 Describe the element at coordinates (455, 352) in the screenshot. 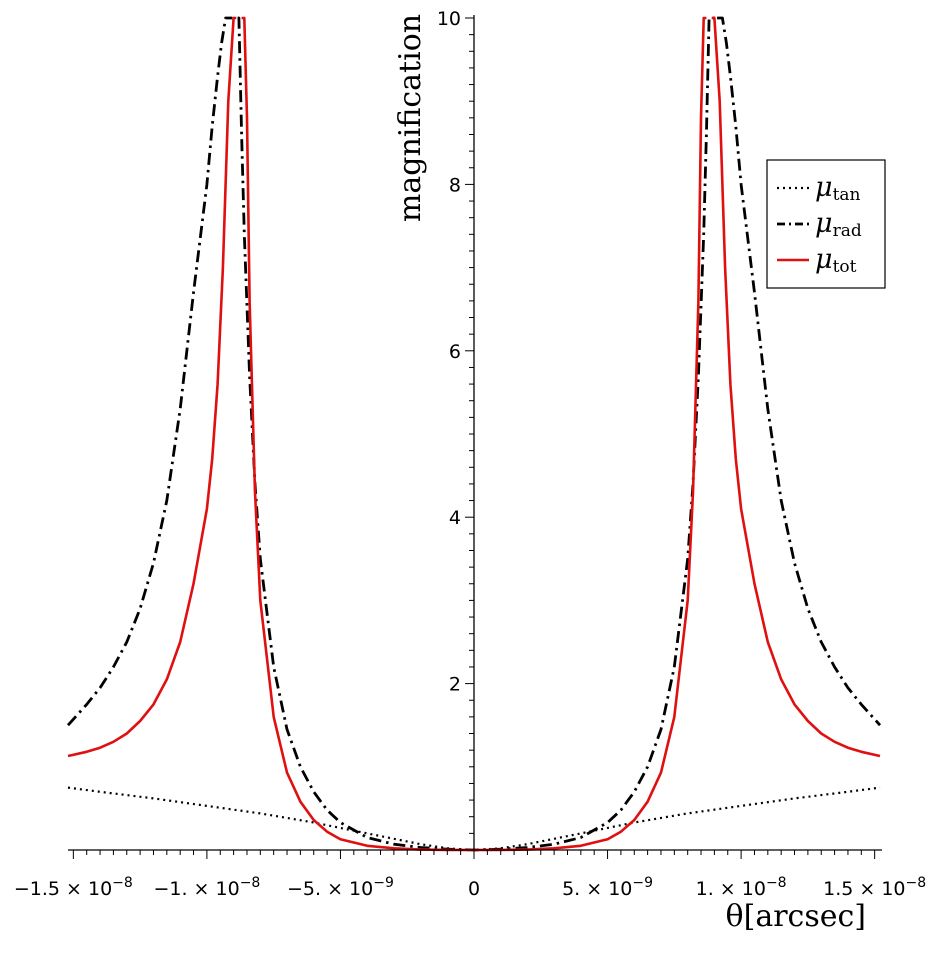

I see `y-tick-label: 6` at that location.